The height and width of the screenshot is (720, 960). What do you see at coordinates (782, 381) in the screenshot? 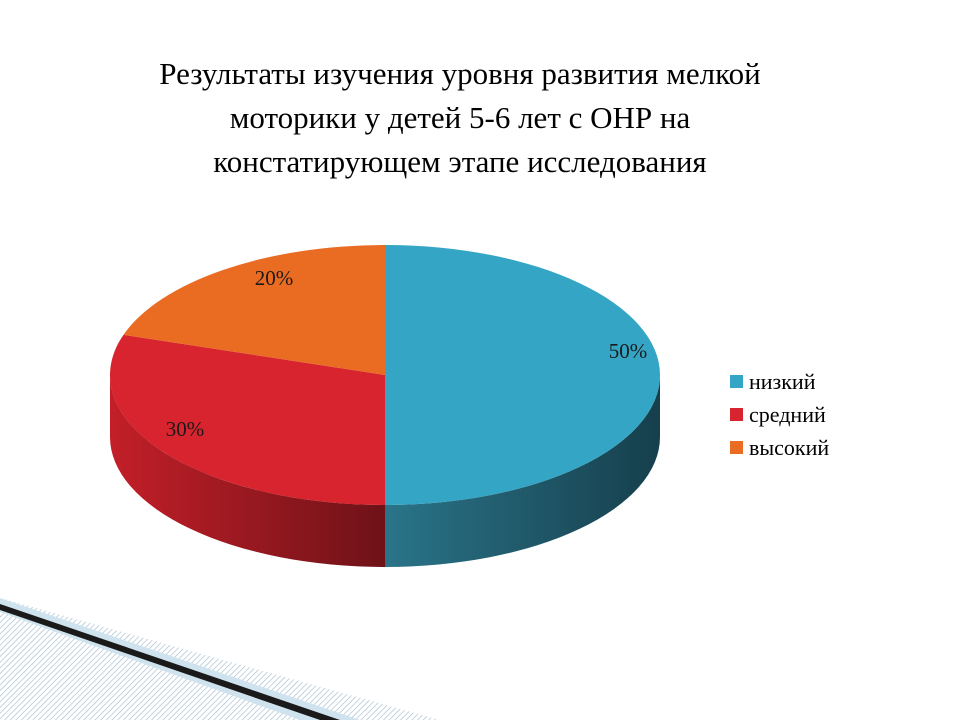
I see `legend-label-low: низкий` at bounding box center [782, 381].